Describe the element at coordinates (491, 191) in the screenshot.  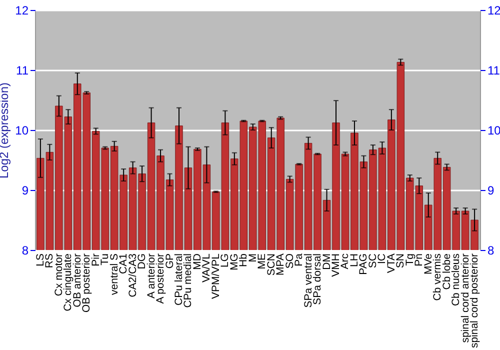
I see `y2-tick-label: 9` at that location.